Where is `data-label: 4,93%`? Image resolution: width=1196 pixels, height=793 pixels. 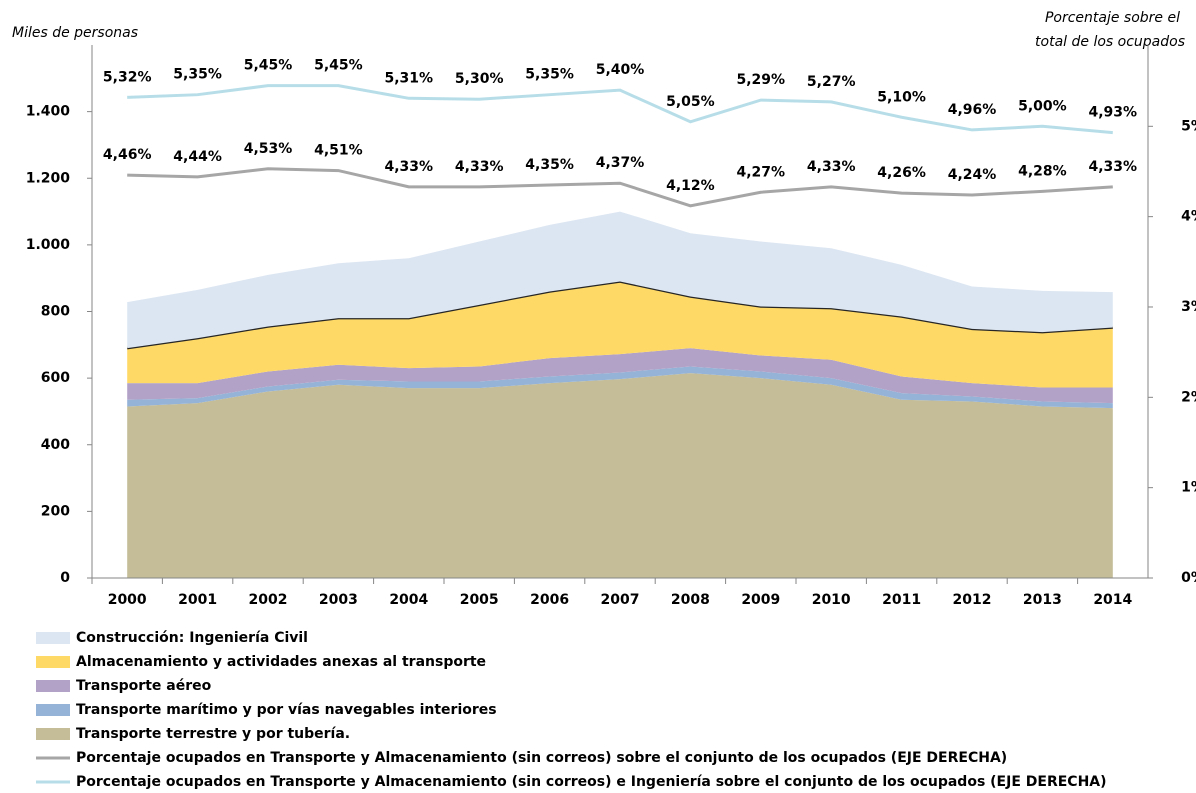 data-label: 4,93% is located at coordinates (1113, 113).